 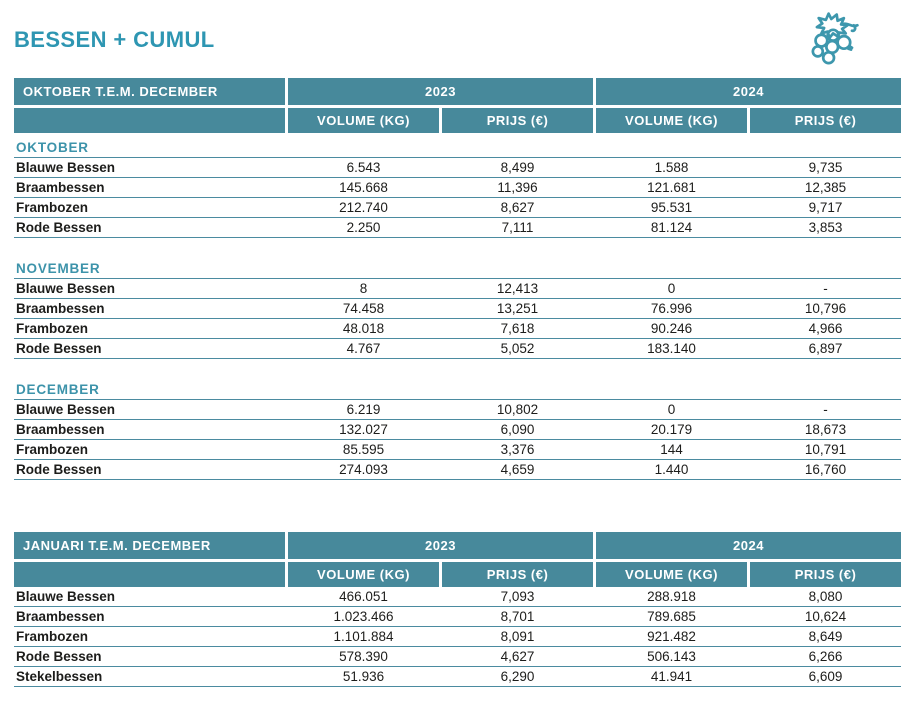 What do you see at coordinates (363, 308) in the screenshot?
I see `volume-2023: 74.458` at bounding box center [363, 308].